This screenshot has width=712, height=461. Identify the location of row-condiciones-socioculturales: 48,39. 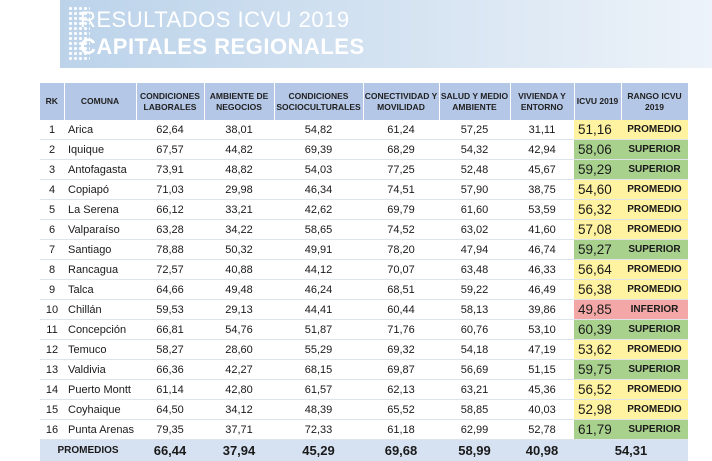
(318, 410).